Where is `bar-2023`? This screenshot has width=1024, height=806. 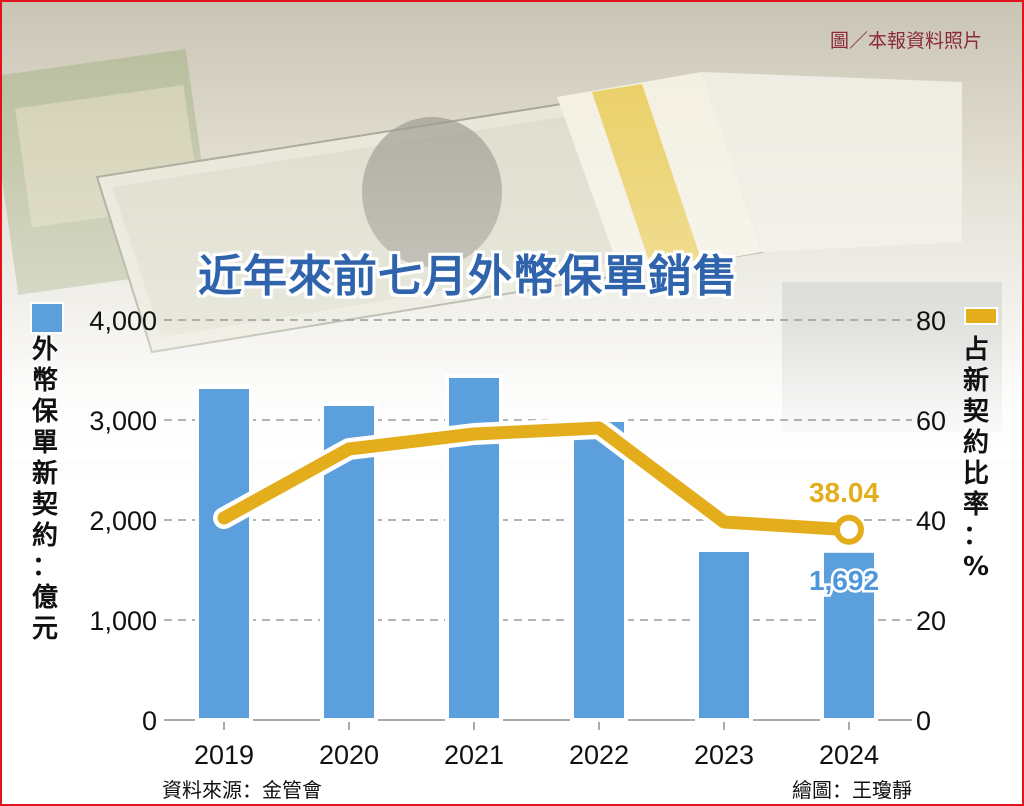
bar-2023 is located at coordinates (724, 635).